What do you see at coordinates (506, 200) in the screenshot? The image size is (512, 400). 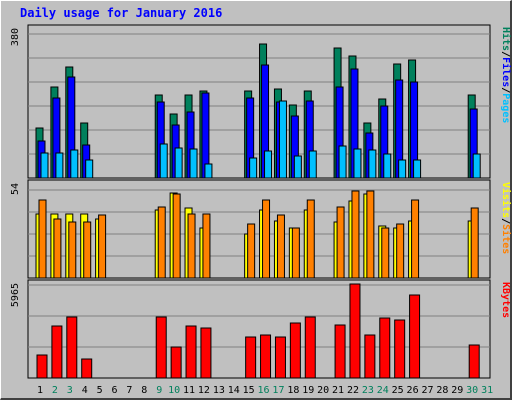 I see `legend-entry: Visits` at bounding box center [506, 200].